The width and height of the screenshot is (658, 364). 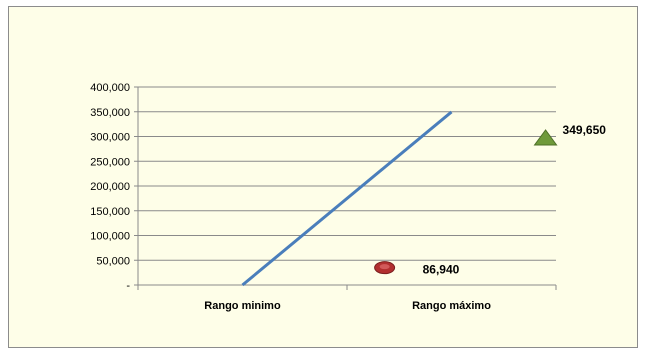 What do you see at coordinates (128, 286) in the screenshot?
I see `y-tick-label: -` at bounding box center [128, 286].